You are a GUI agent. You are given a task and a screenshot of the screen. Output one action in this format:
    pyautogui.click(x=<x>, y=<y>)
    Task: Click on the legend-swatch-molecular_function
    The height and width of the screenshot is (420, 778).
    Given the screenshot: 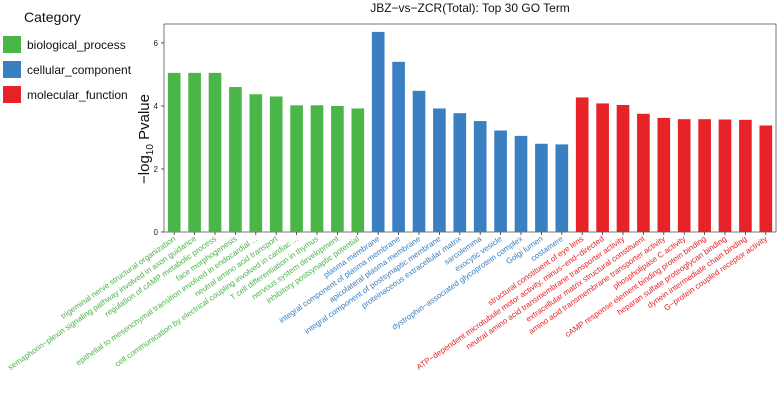 What is the action you would take?
    pyautogui.click(x=12, y=94)
    